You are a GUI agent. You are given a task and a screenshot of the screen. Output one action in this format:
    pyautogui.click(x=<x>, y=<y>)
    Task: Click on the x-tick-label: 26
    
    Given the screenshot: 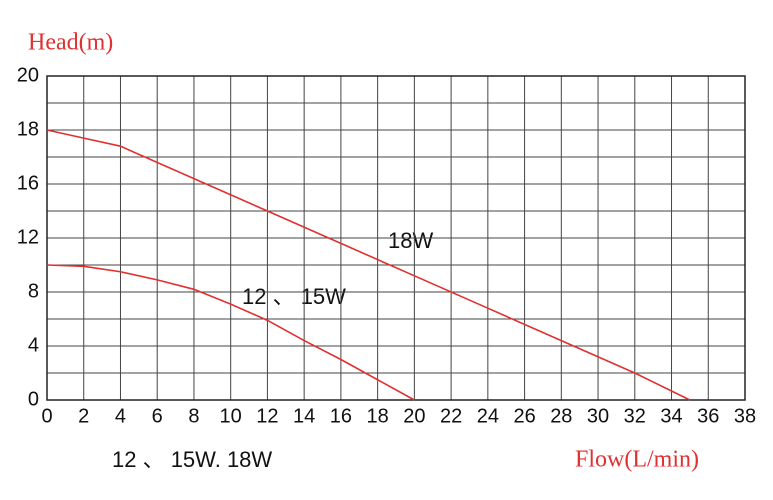 What is the action you would take?
    pyautogui.click(x=524, y=416)
    